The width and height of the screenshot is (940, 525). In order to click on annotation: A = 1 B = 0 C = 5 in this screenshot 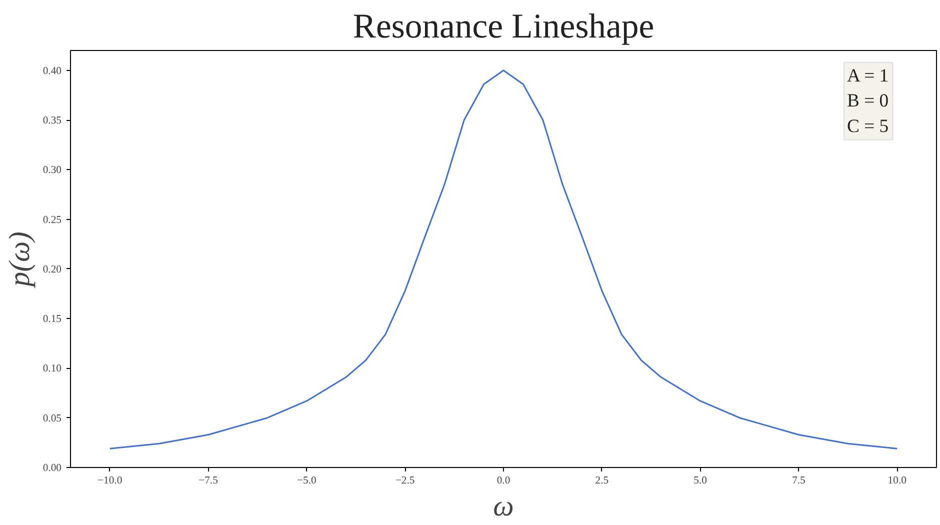, I will do `click(867, 101)`.